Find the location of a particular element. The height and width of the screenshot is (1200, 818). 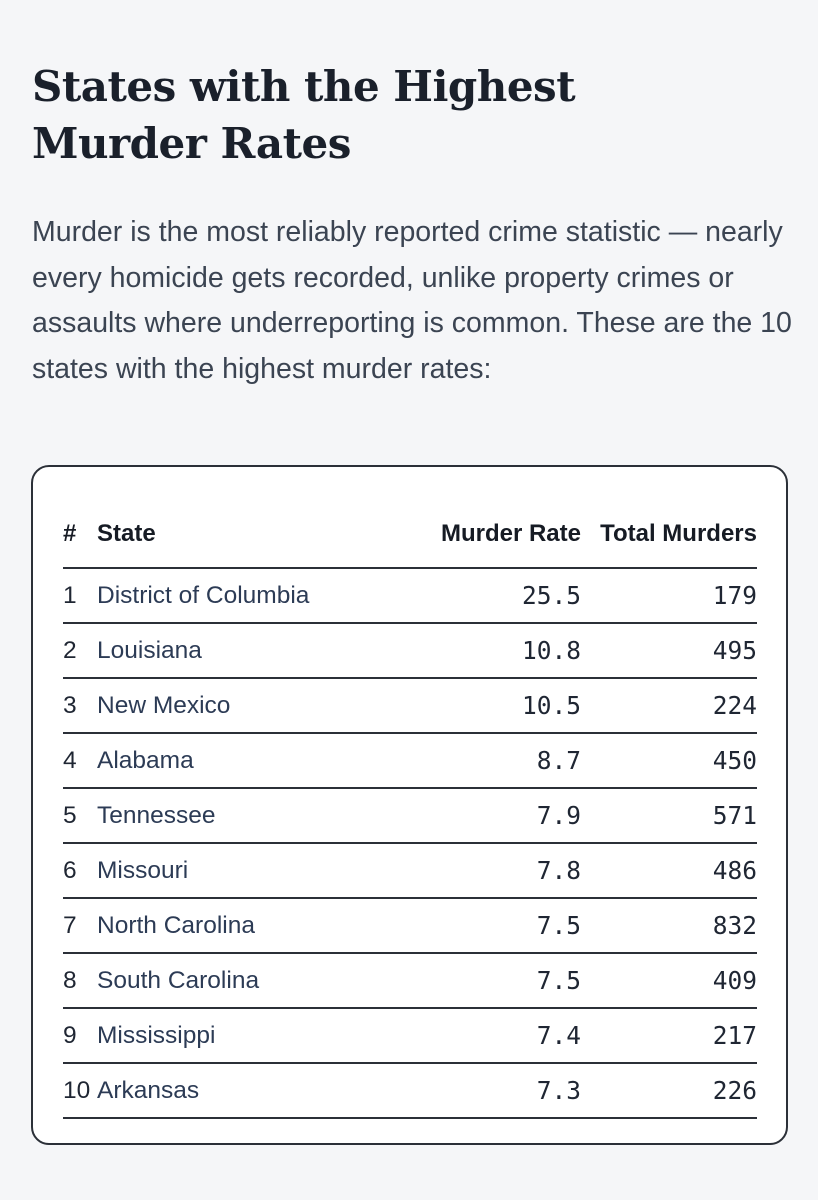

murder-rate-cell: 7.9 is located at coordinates (484, 816).